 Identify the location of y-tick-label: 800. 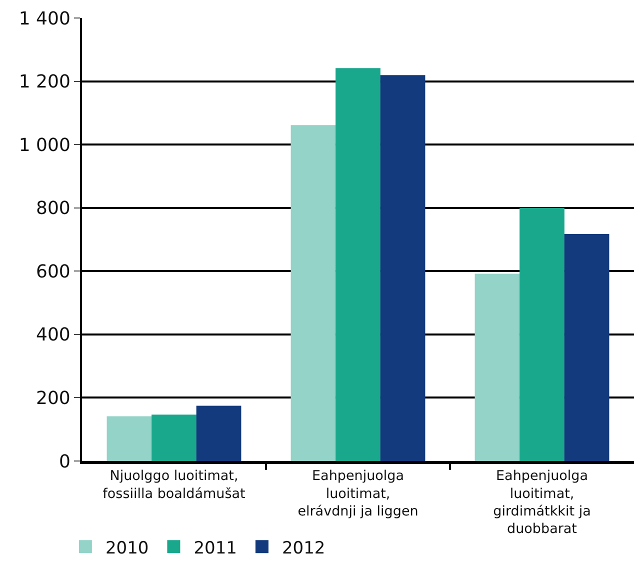
(53, 209).